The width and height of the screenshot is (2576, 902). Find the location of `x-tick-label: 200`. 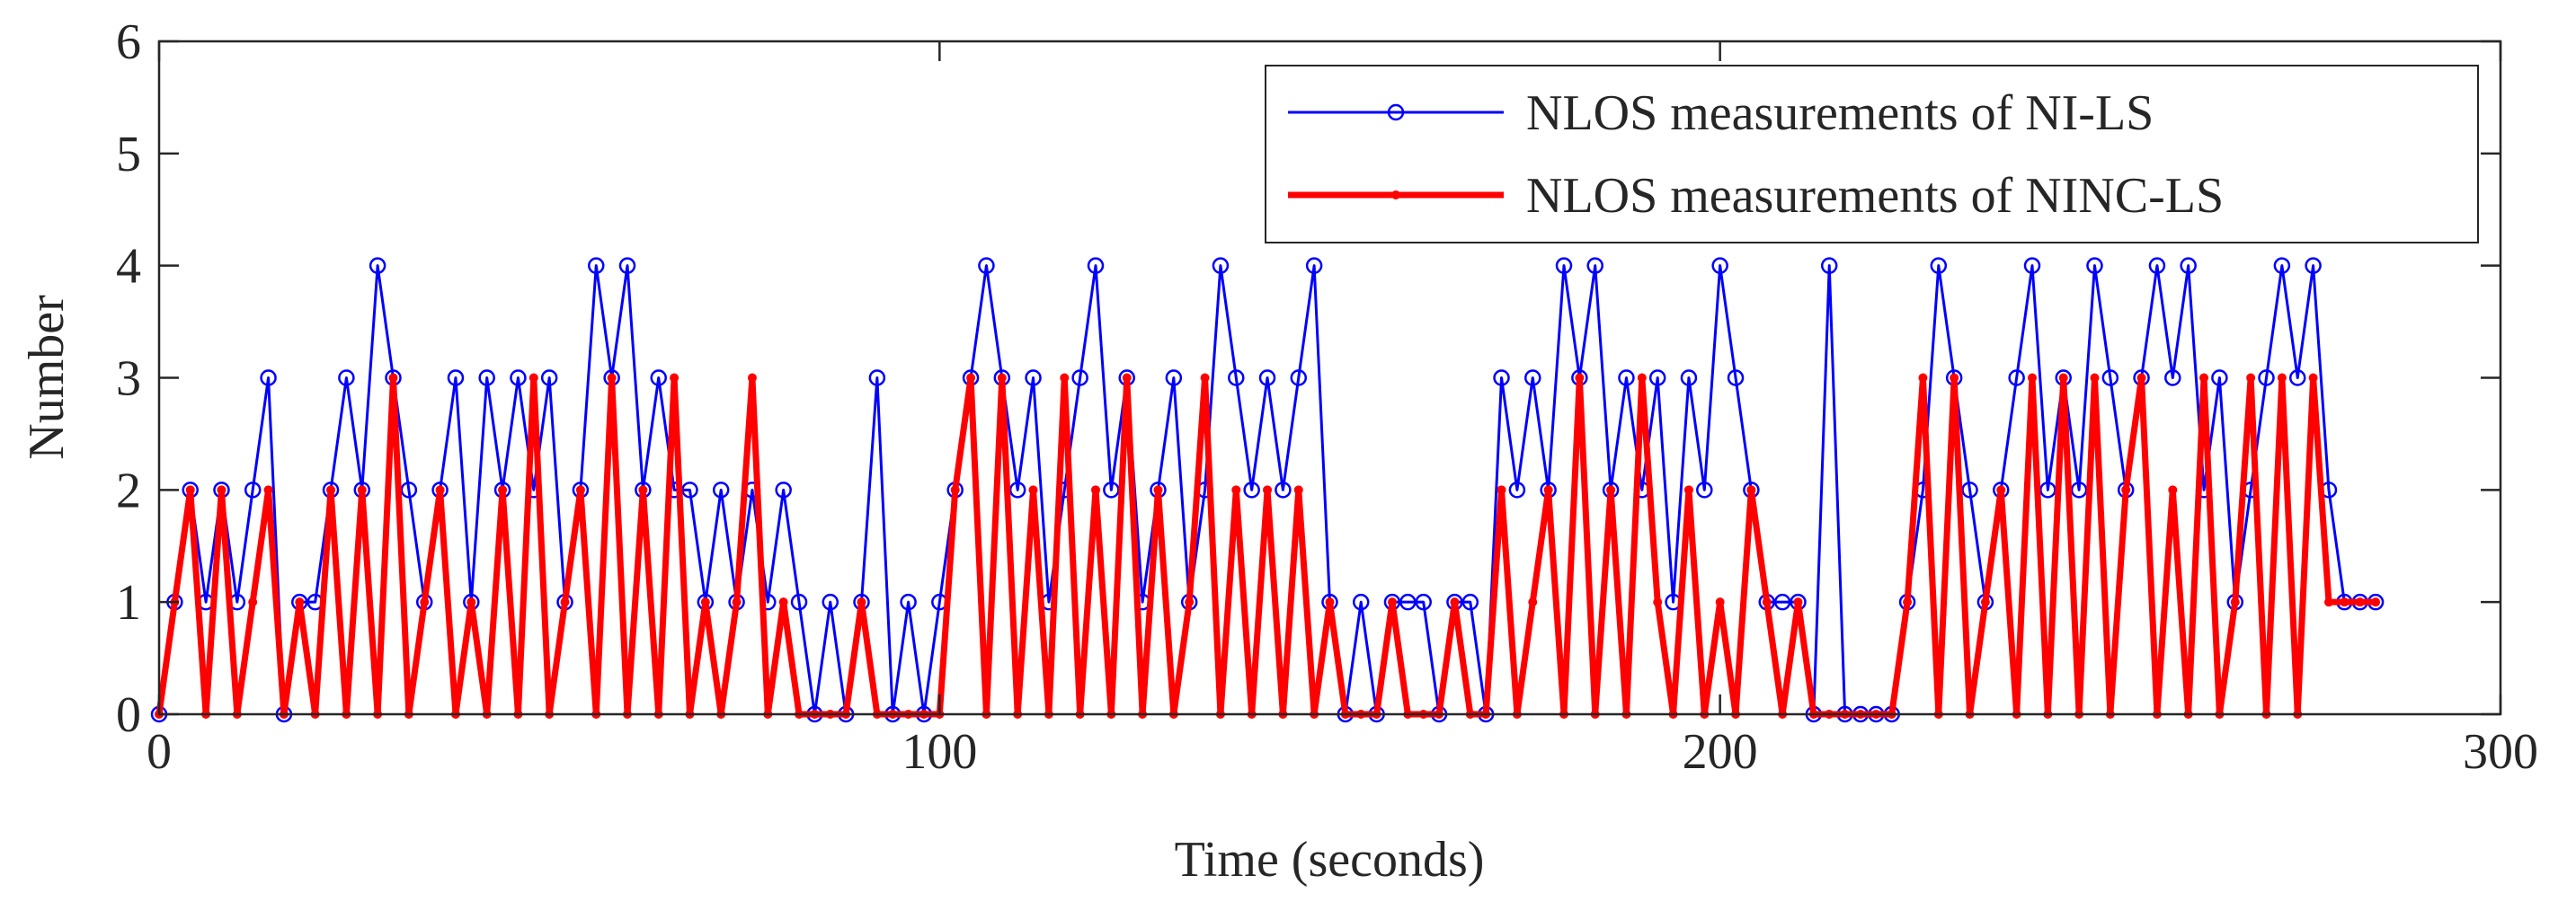

x-tick-label: 200 is located at coordinates (1720, 752).